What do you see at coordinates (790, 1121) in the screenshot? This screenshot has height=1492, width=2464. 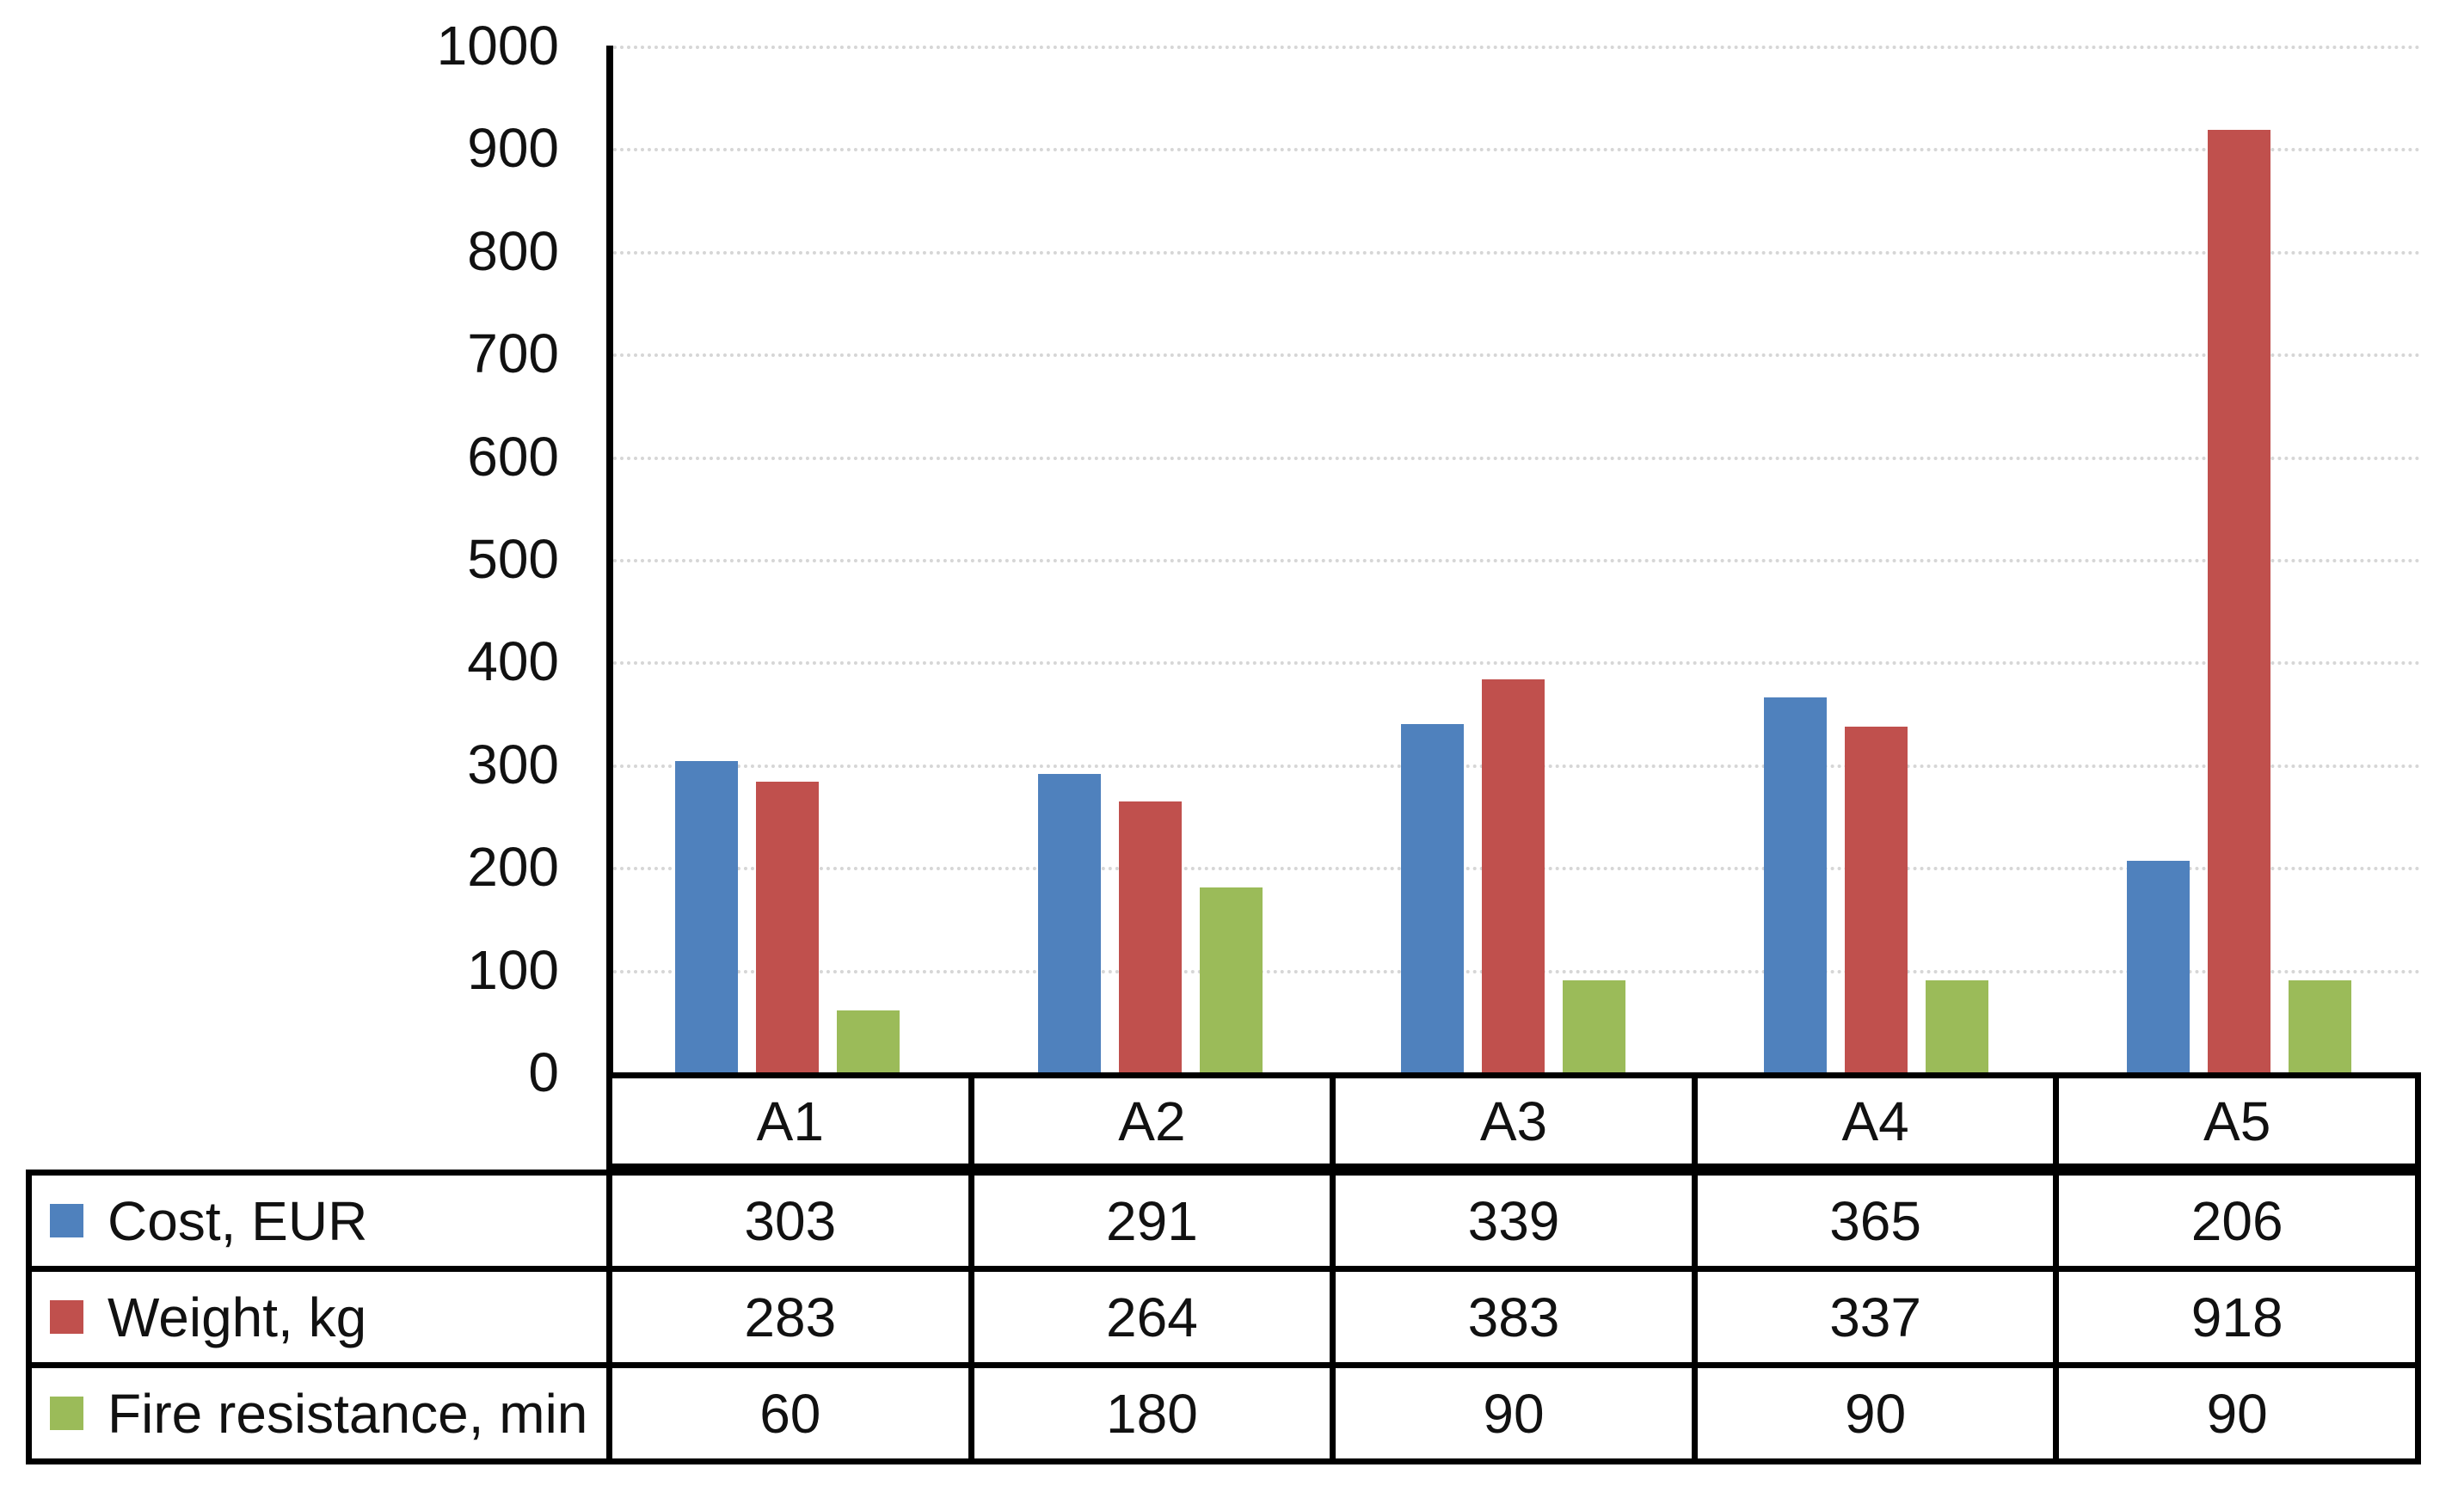 I see `category-header-A1: A1` at bounding box center [790, 1121].